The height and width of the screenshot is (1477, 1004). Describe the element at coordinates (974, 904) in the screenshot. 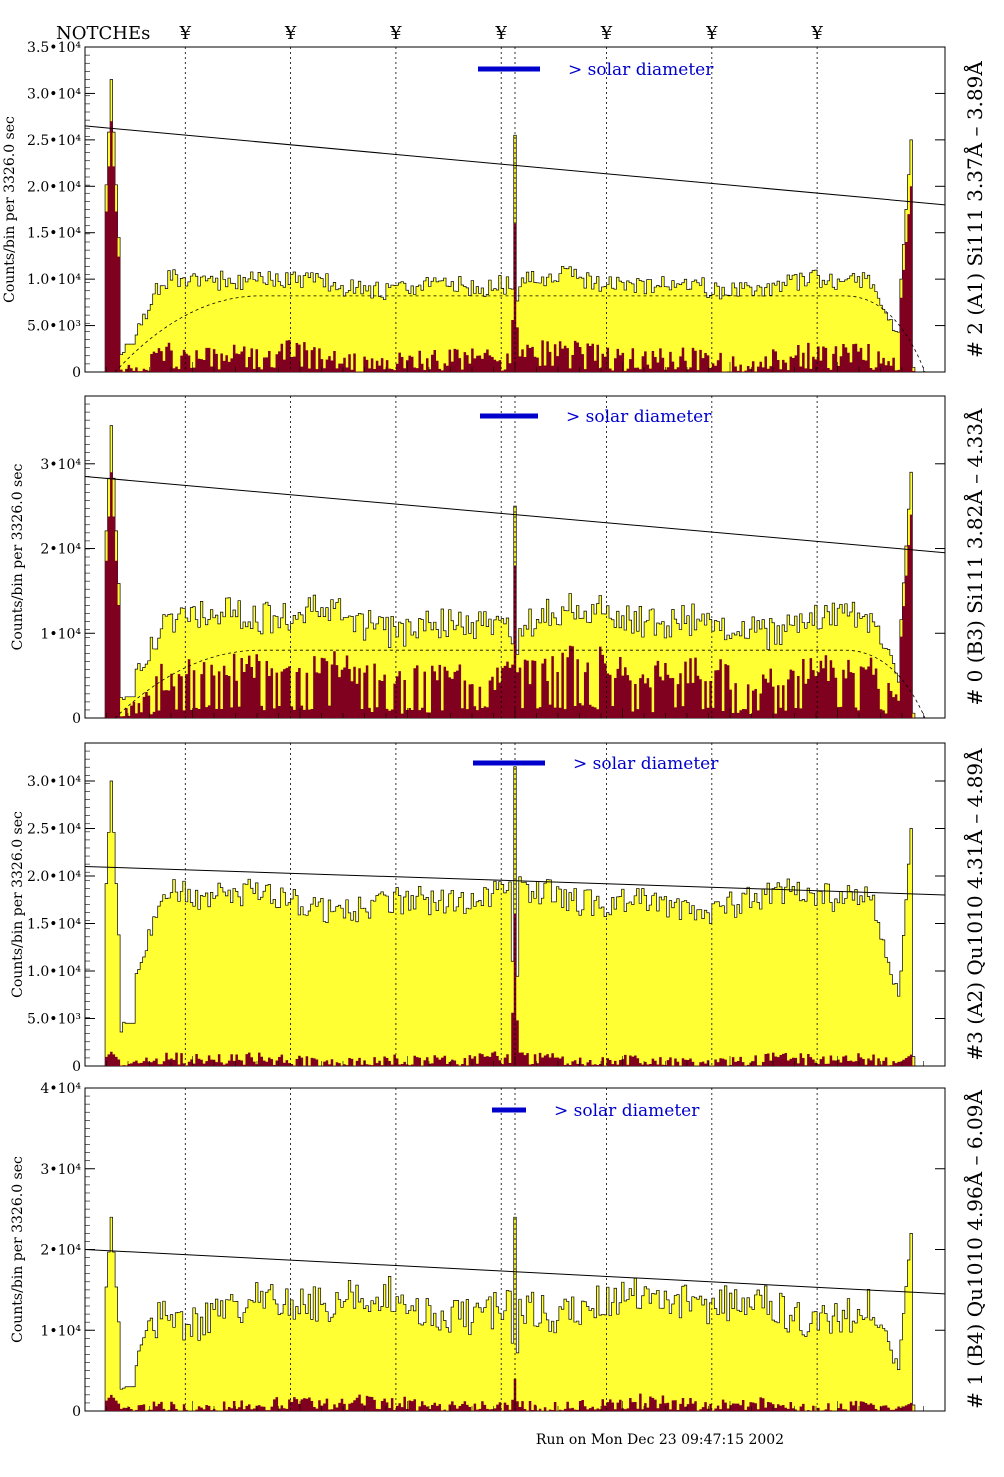

I see `panel-title: #3 (A2) Qu1010 4.31Å – 4.89Å` at that location.